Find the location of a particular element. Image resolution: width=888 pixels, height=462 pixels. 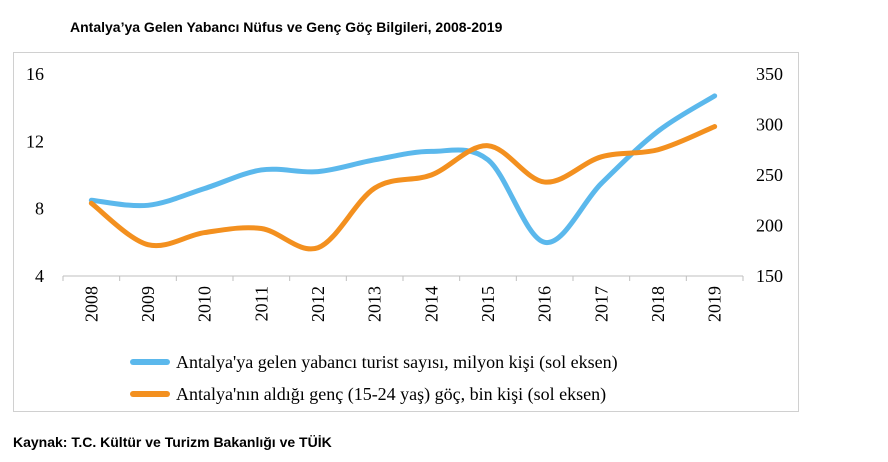

y-left-tick-label: 8 is located at coordinates (39, 209).